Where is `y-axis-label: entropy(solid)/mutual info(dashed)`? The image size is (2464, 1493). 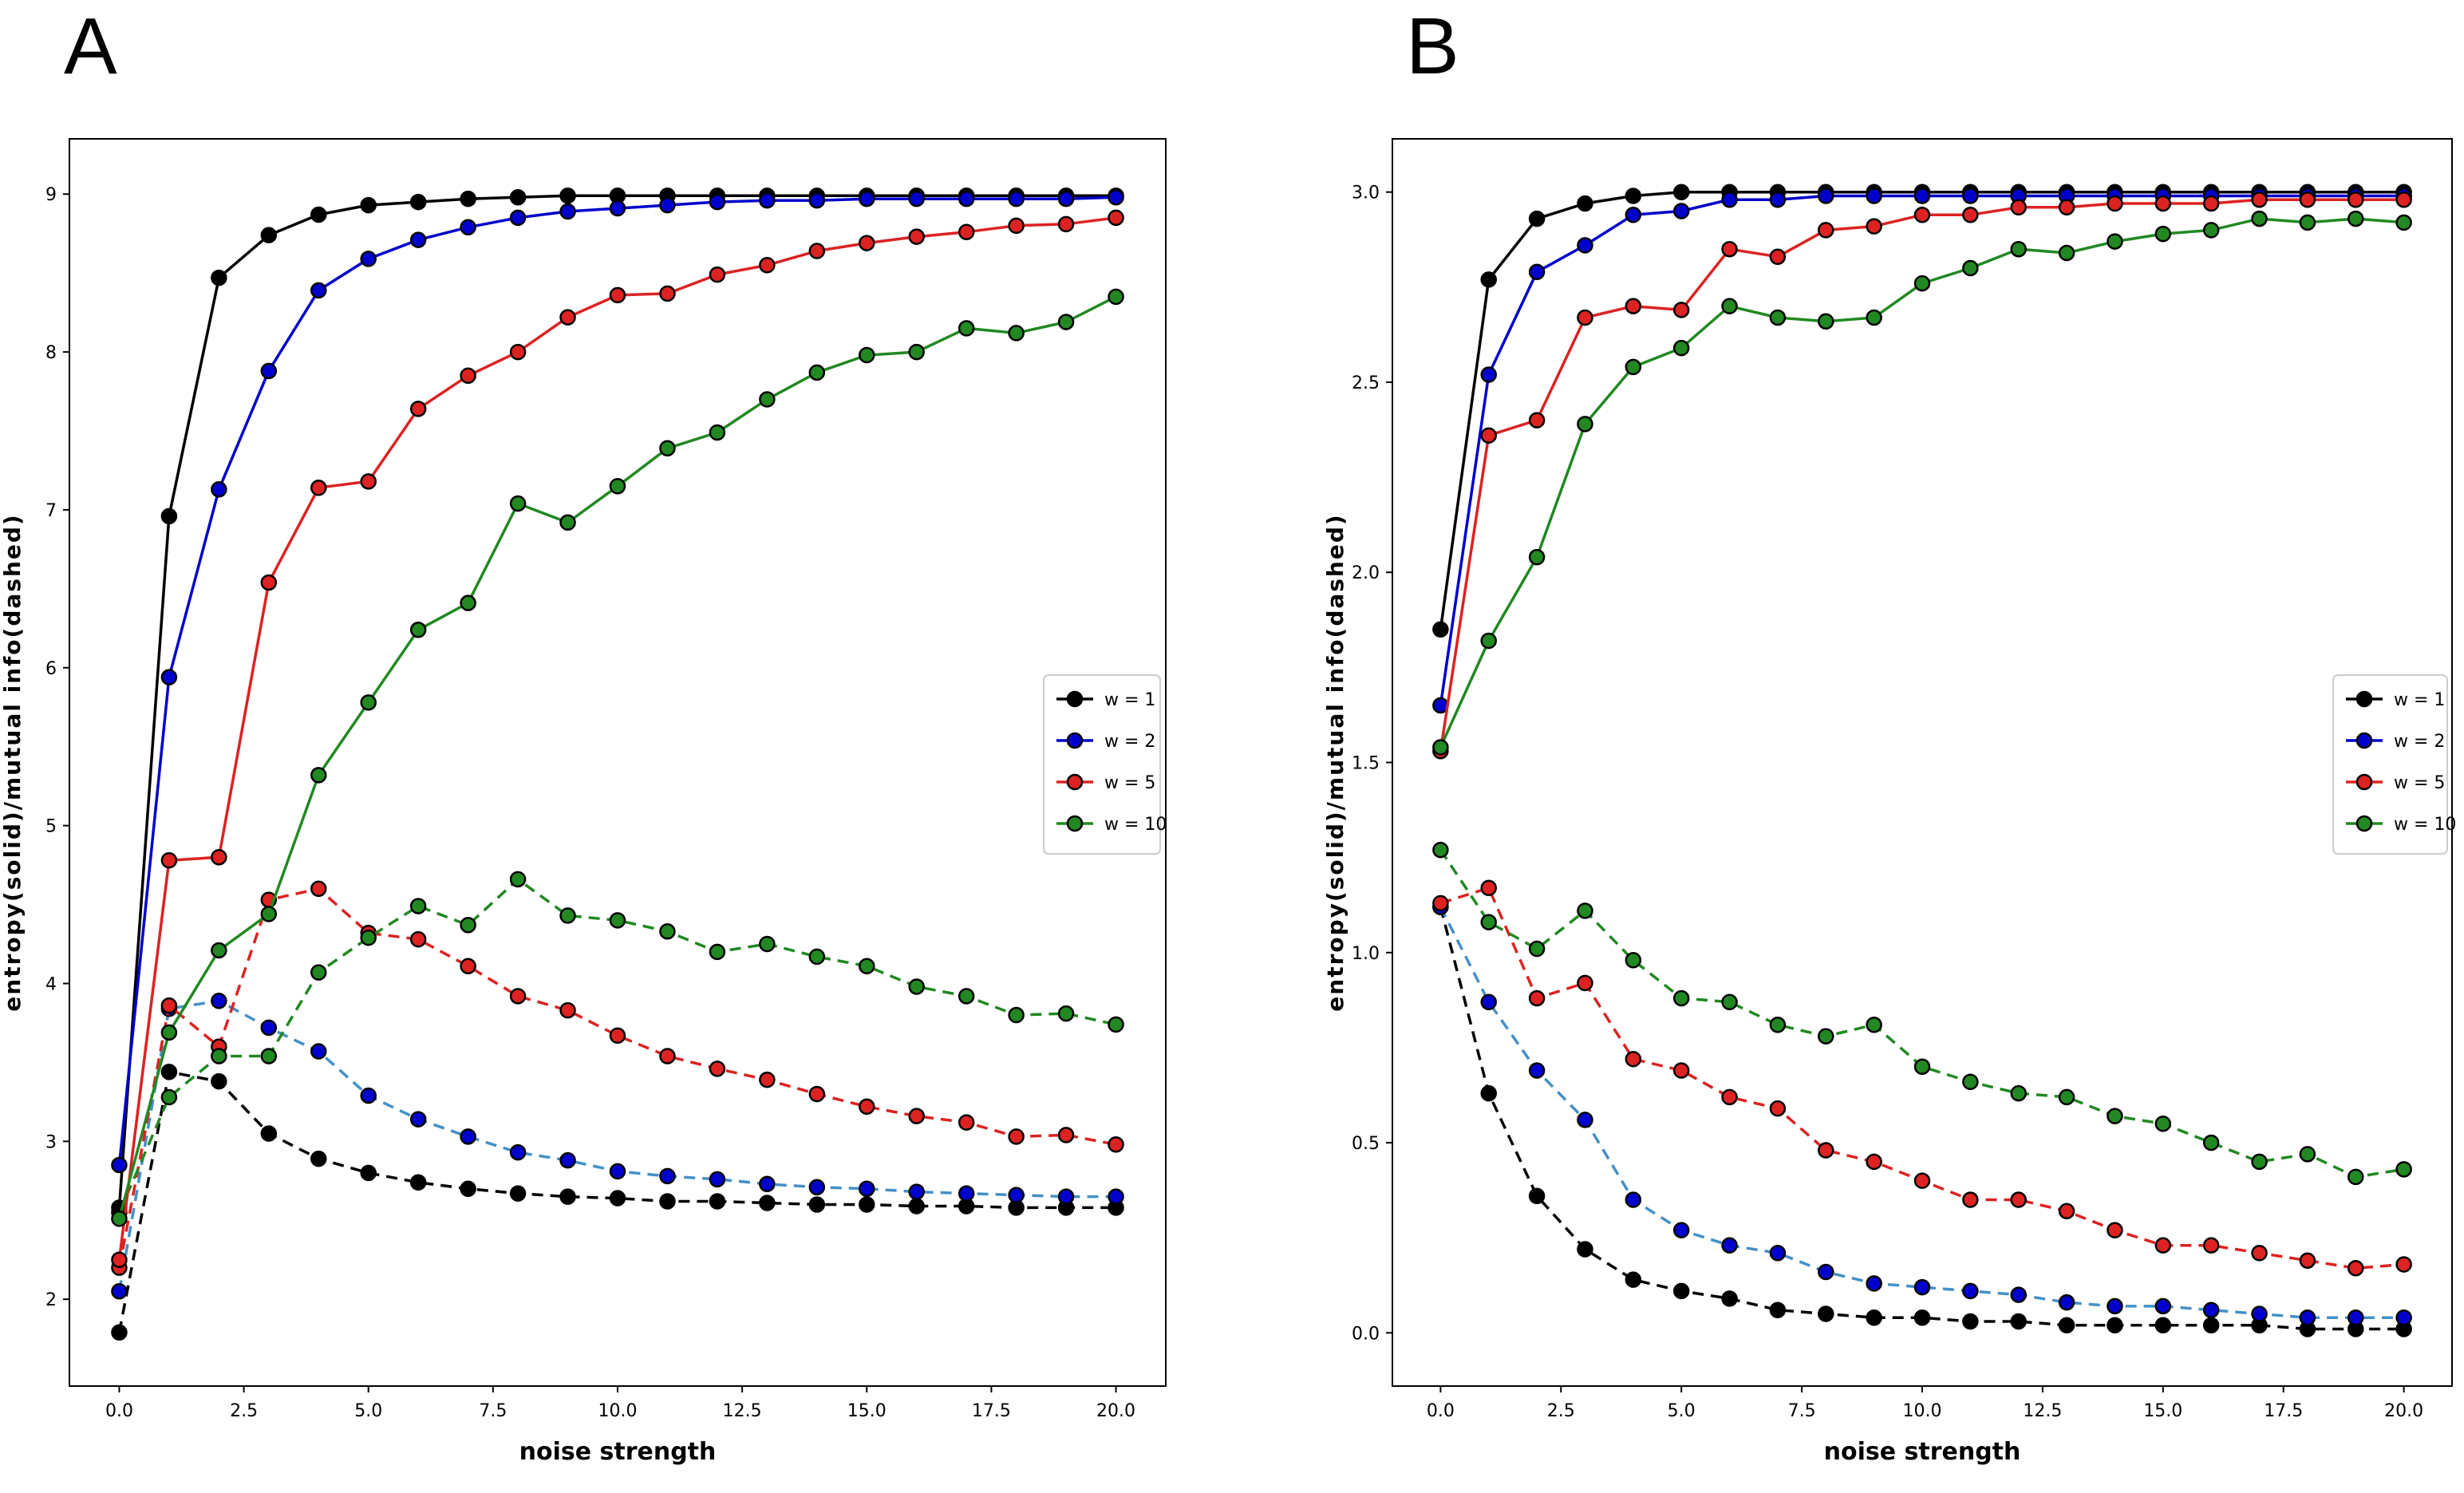
y-axis-label: entropy(solid)/mutual info(dashed) is located at coordinates (13, 762).